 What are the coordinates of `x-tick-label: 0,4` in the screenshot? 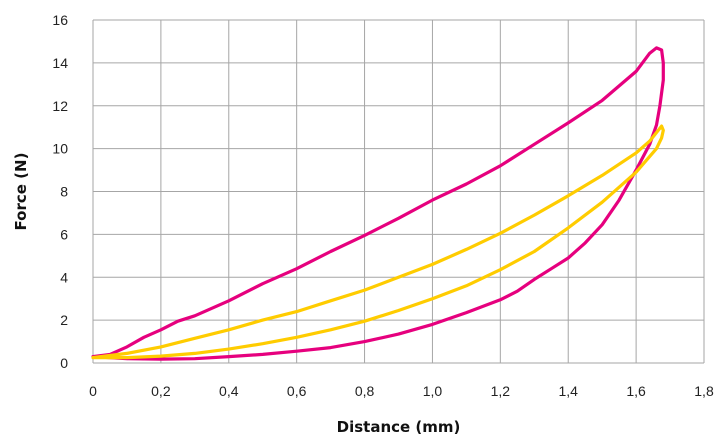 It's located at (229, 391).